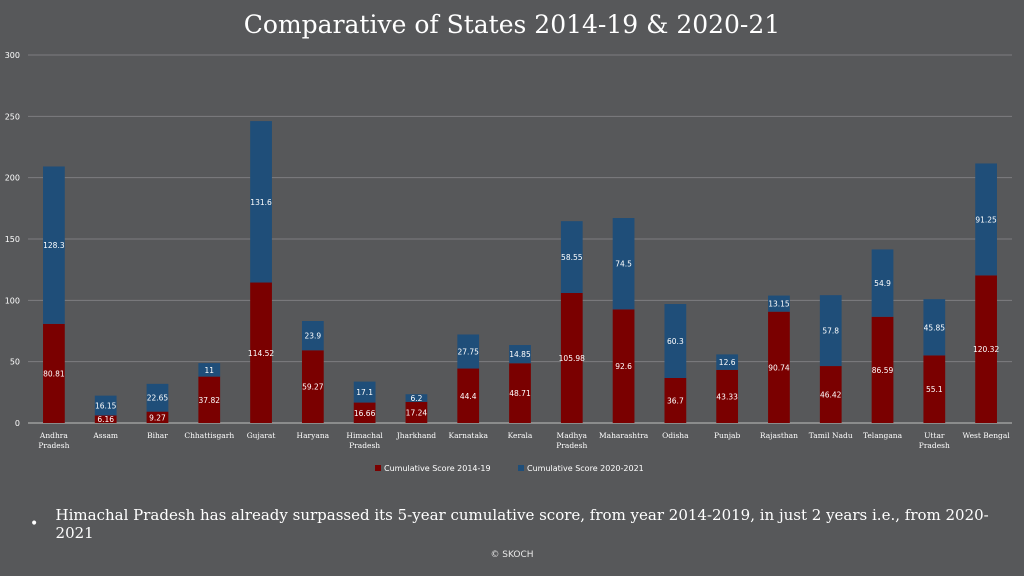 The image size is (1024, 576). I want to click on data-label-2014-19: 36.7, so click(675, 400).